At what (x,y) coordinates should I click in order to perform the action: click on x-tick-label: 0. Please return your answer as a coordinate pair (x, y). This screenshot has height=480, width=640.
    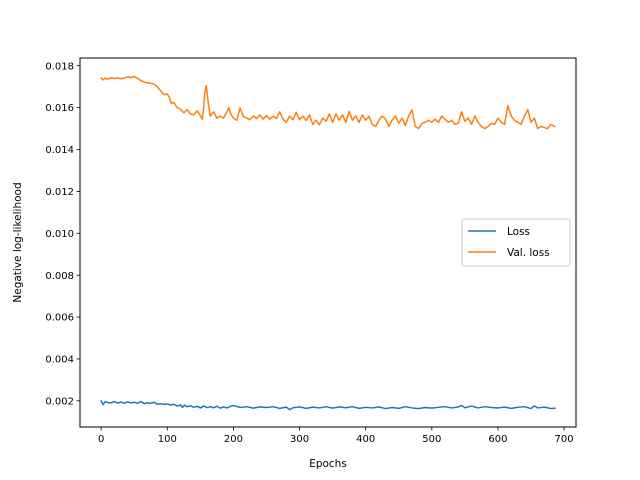
    Looking at the image, I should click on (101, 439).